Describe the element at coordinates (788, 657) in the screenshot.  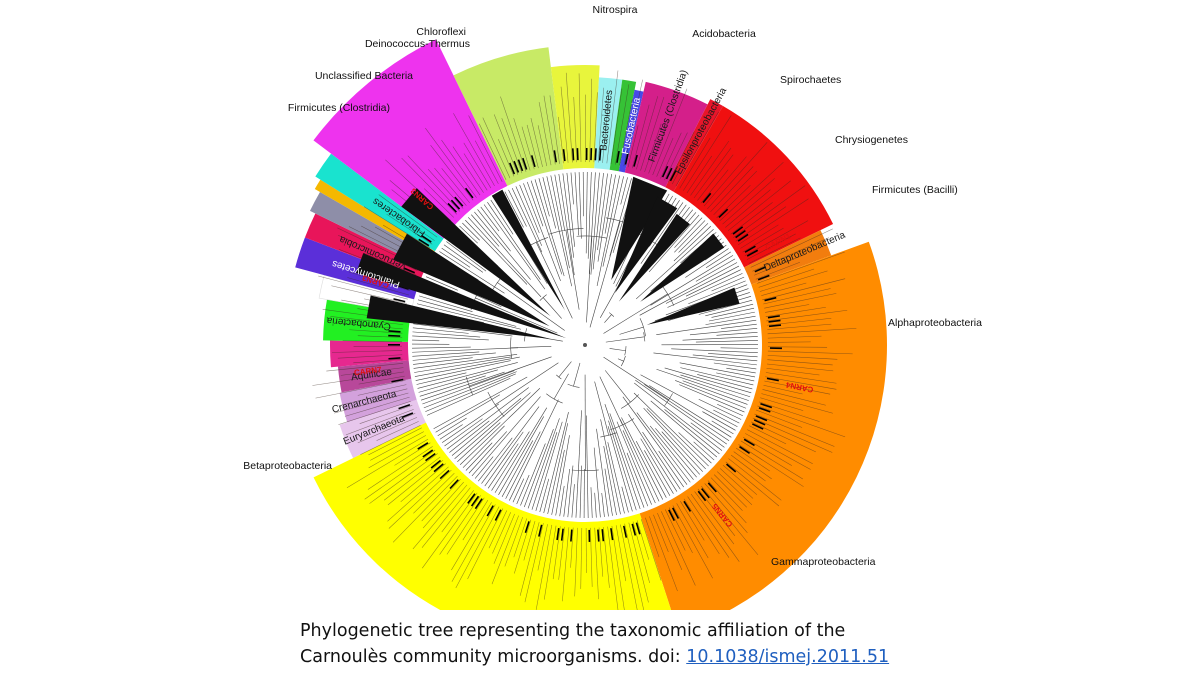
I see `doi-link: 10.1038/ismej.2011.51` at that location.